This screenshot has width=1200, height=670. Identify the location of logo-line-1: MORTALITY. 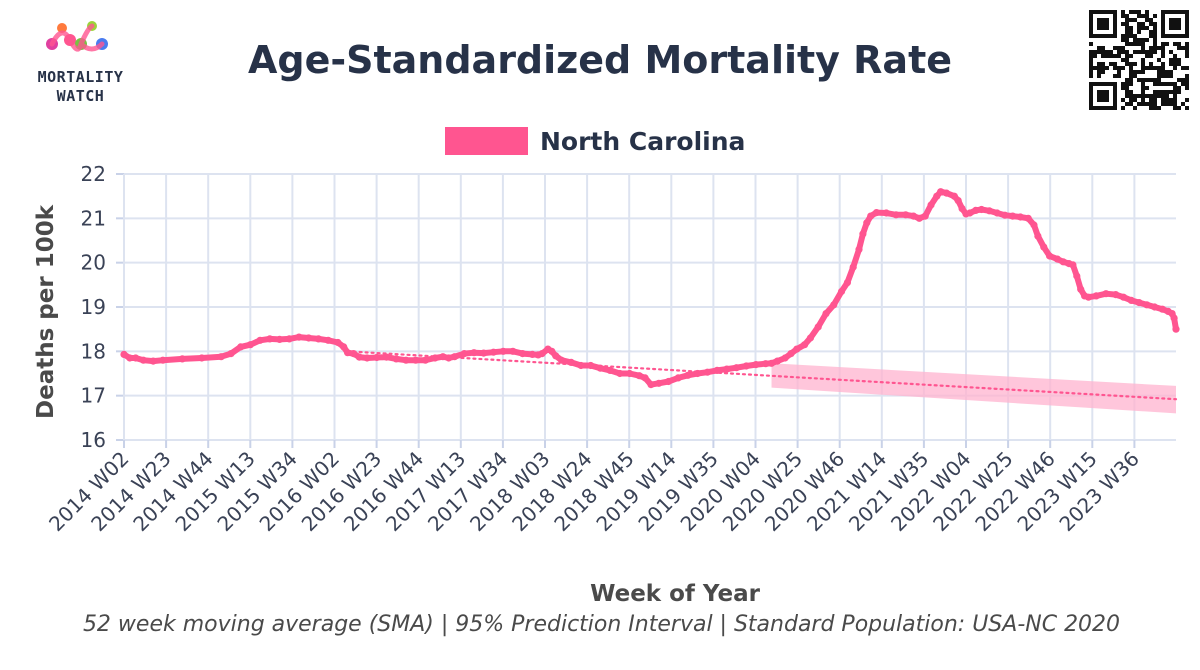
(80, 77).